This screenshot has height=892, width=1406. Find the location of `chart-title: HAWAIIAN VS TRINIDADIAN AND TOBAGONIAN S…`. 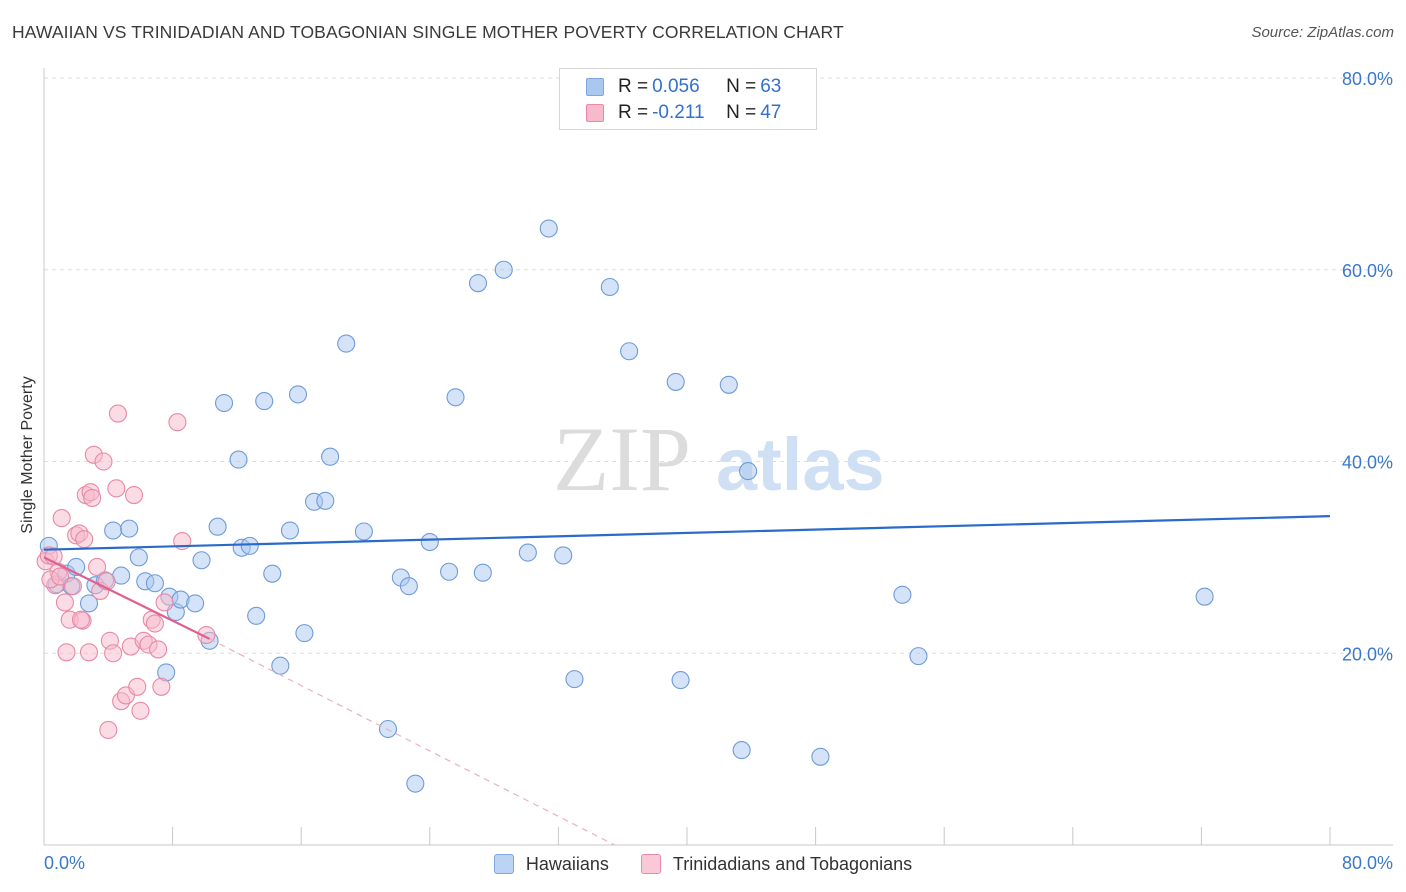

chart-title: HAWAIIAN VS TRINIDADIAN AND TOBAGONIAN S… is located at coordinates (428, 32).